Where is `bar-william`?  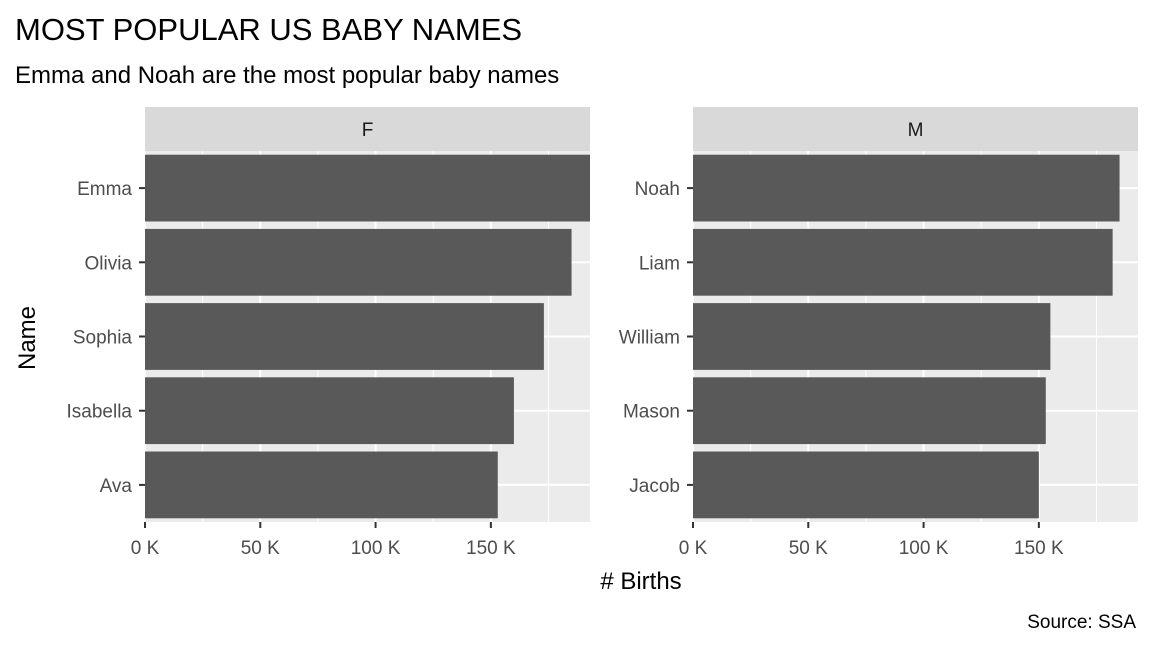 bar-william is located at coordinates (872, 336).